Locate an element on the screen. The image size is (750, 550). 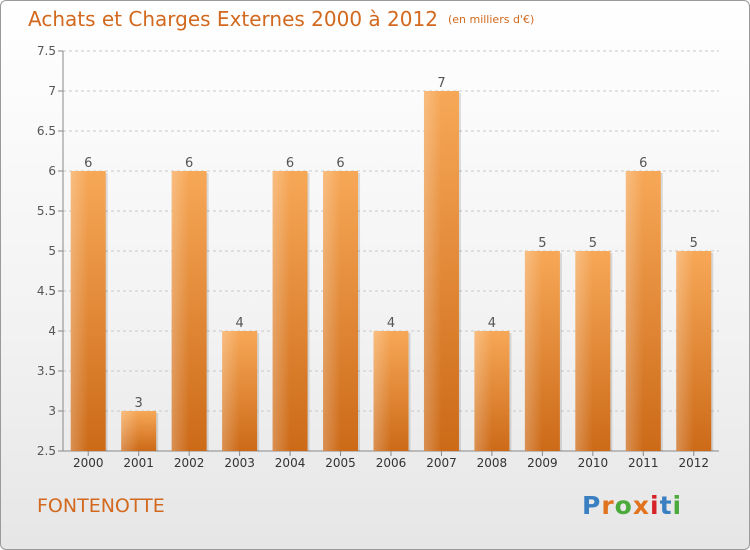
x-tick-label-2001: 2001 is located at coordinates (138, 463).